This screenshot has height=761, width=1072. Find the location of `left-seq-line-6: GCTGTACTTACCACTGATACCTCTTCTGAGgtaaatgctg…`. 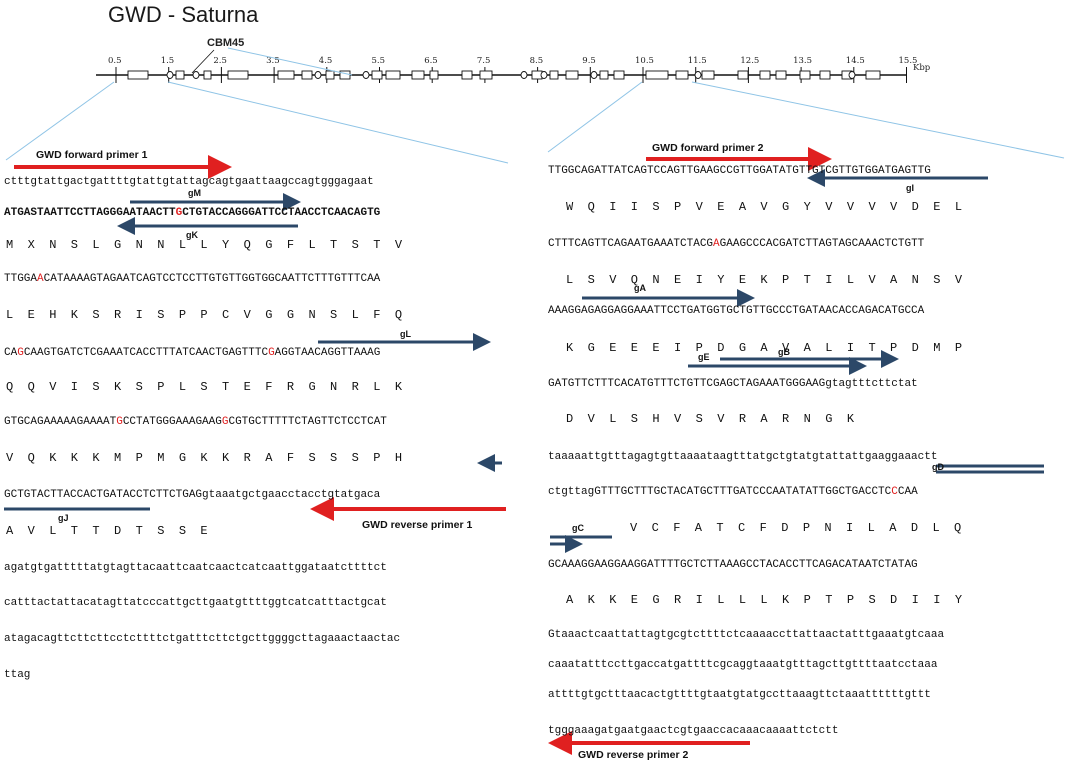

left-seq-line-6: GCTGTACTTACCACTGATACCTCTTCTGAGgtaaatgctg… is located at coordinates (192, 495).